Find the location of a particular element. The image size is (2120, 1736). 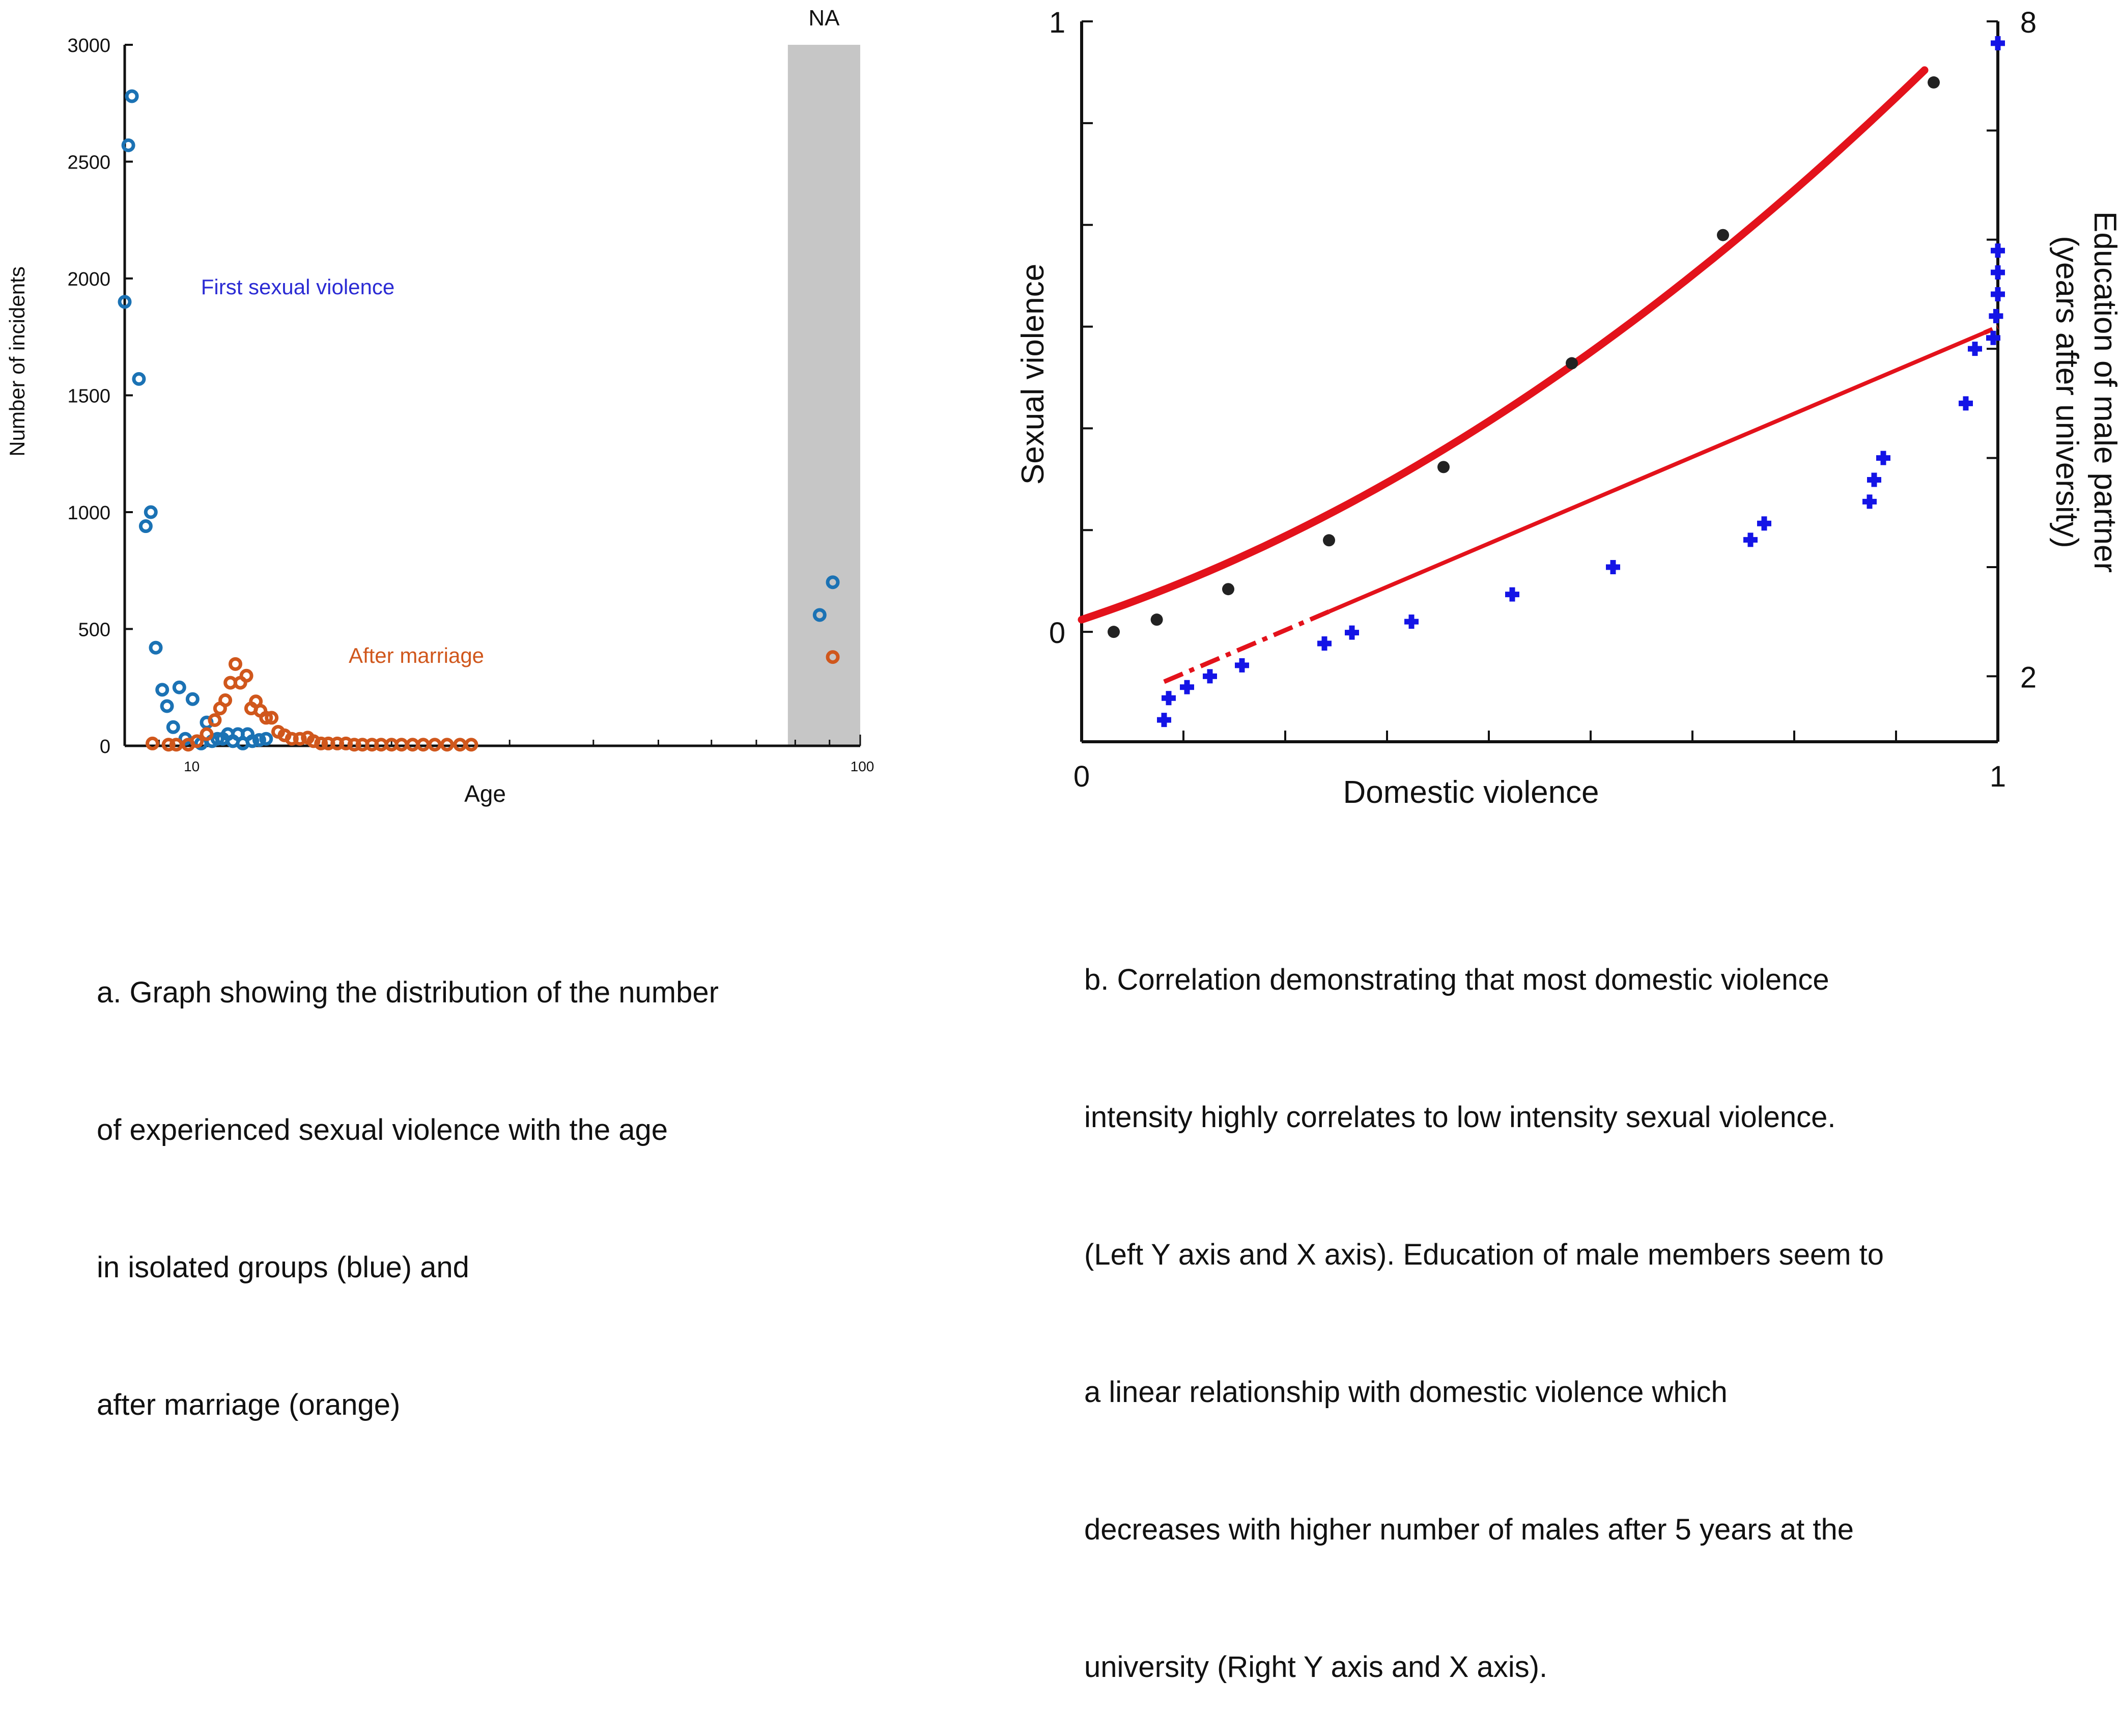

y-tick-label: 2000 is located at coordinates (88, 279).